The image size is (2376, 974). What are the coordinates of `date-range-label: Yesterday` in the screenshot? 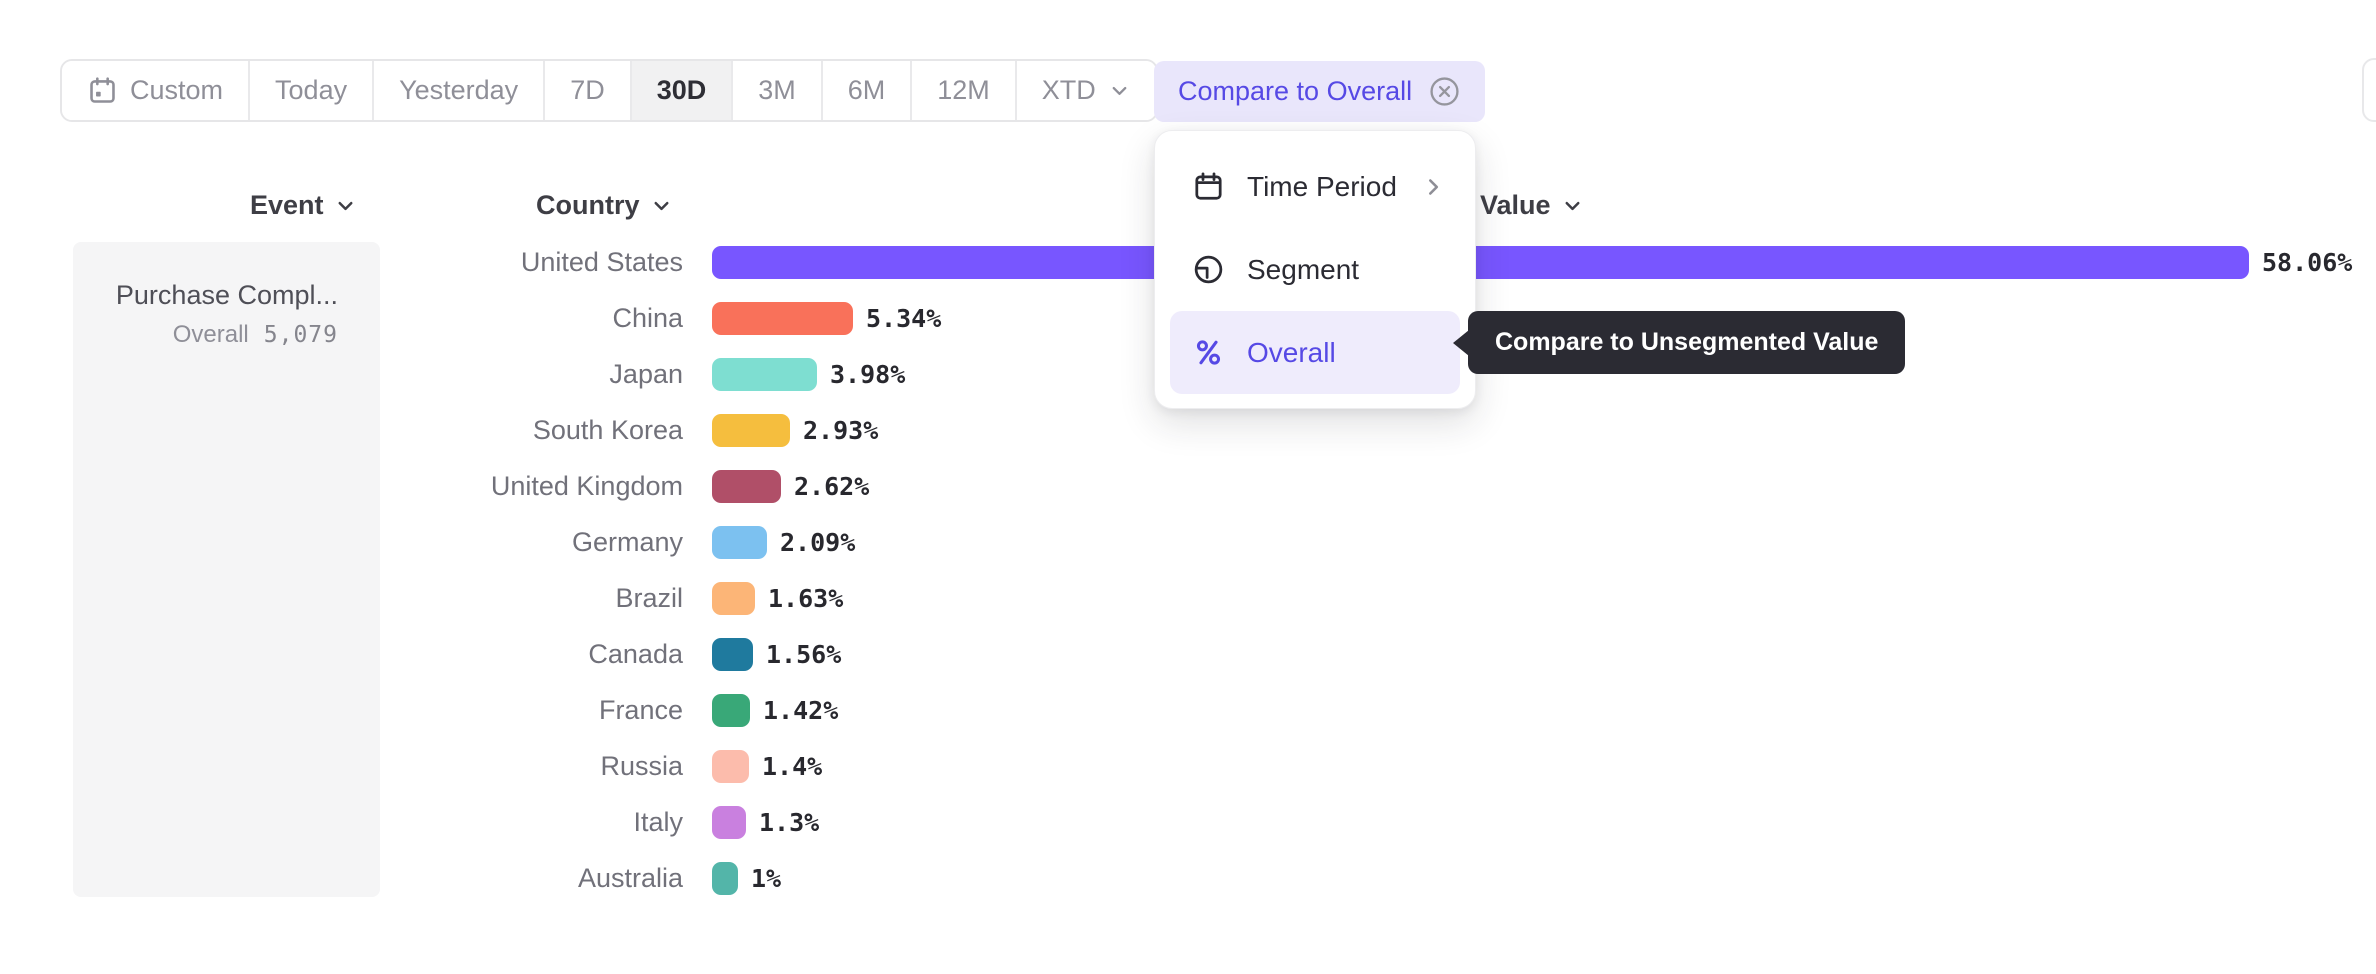 It's located at (459, 90).